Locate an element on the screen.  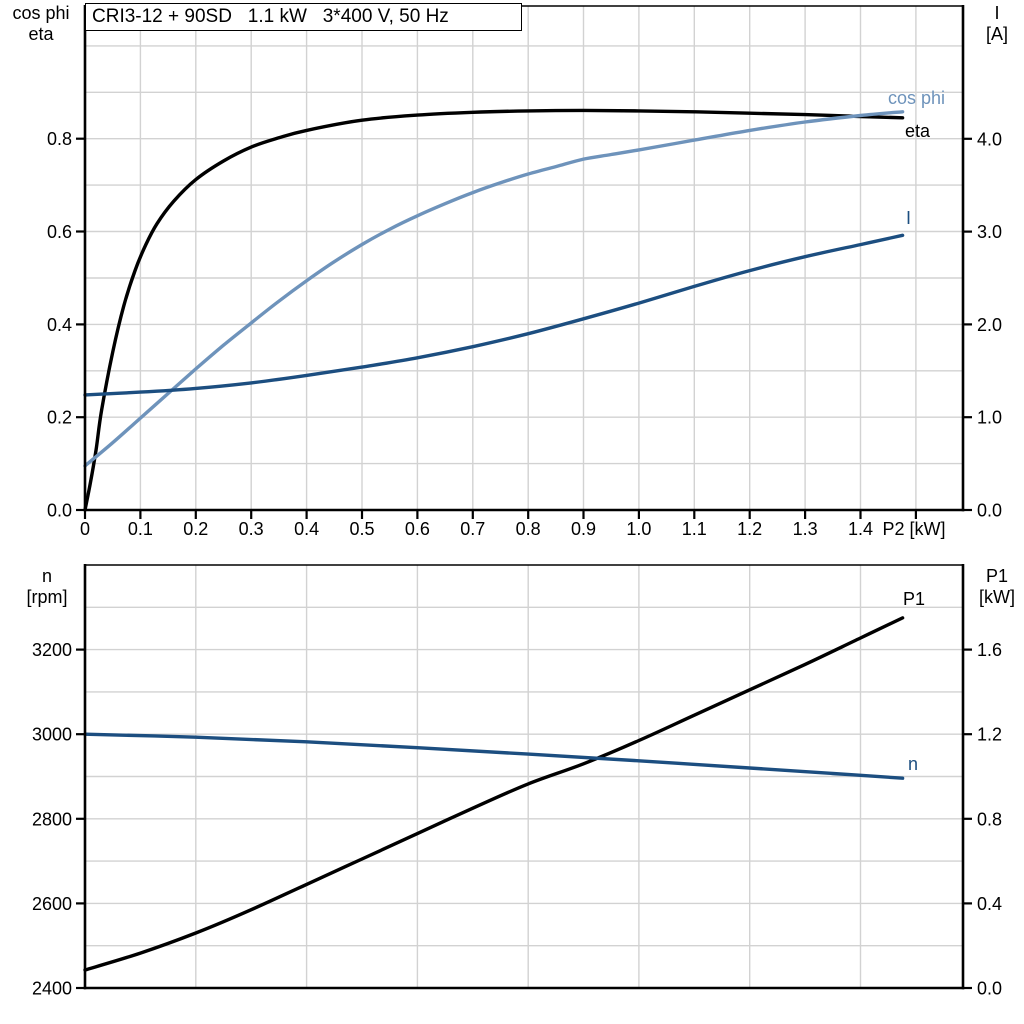
right-tick-label: 1.2 is located at coordinates (989, 735).